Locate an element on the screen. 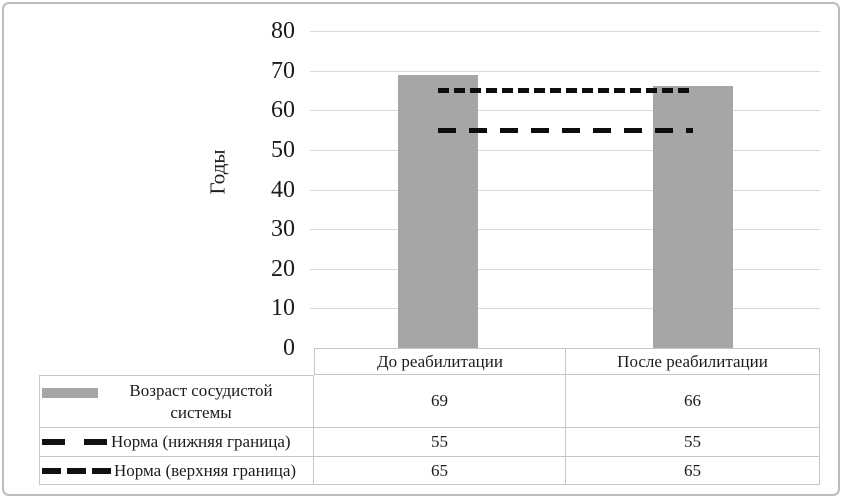 Image resolution: width=845 pixels, height=502 pixels. norm-line-upper is located at coordinates (565, 90).